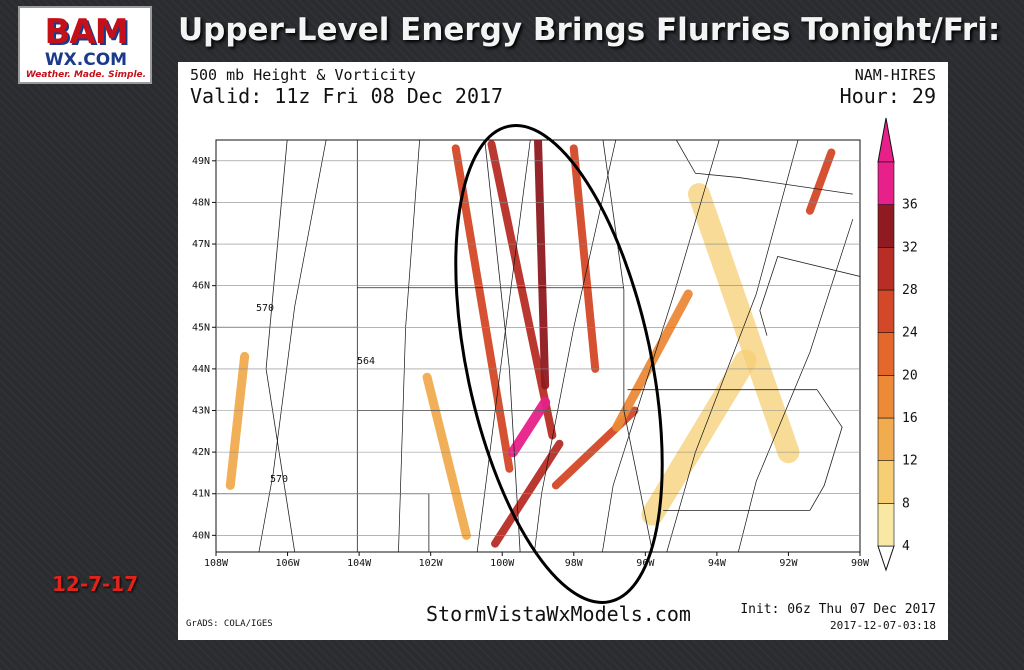 The width and height of the screenshot is (1024, 670). I want to click on source-website: StormVistaWxModels.com, so click(558, 614).